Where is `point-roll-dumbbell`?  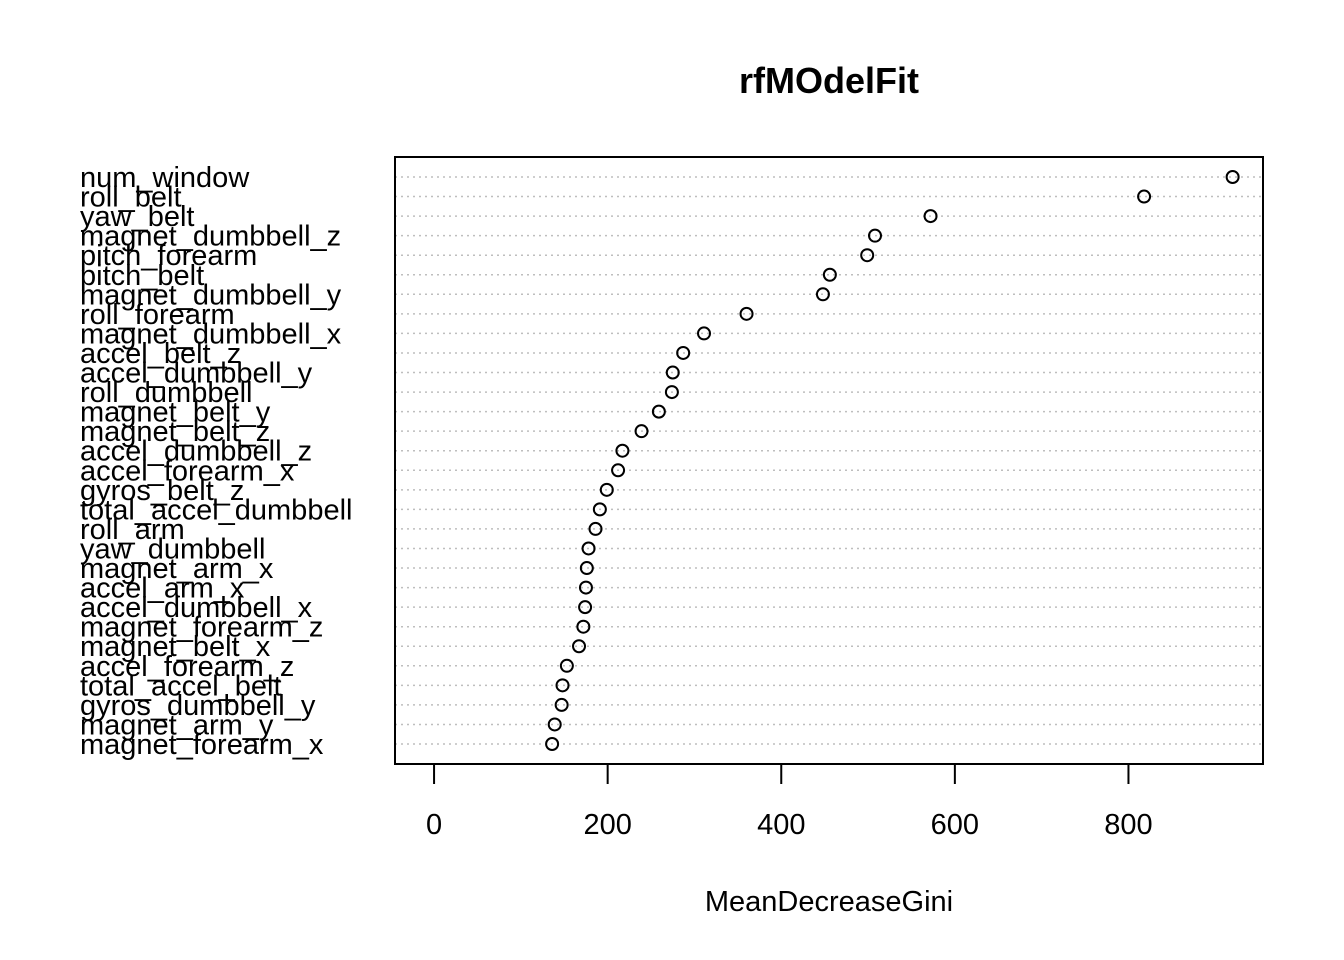
point-roll-dumbbell is located at coordinates (671, 392).